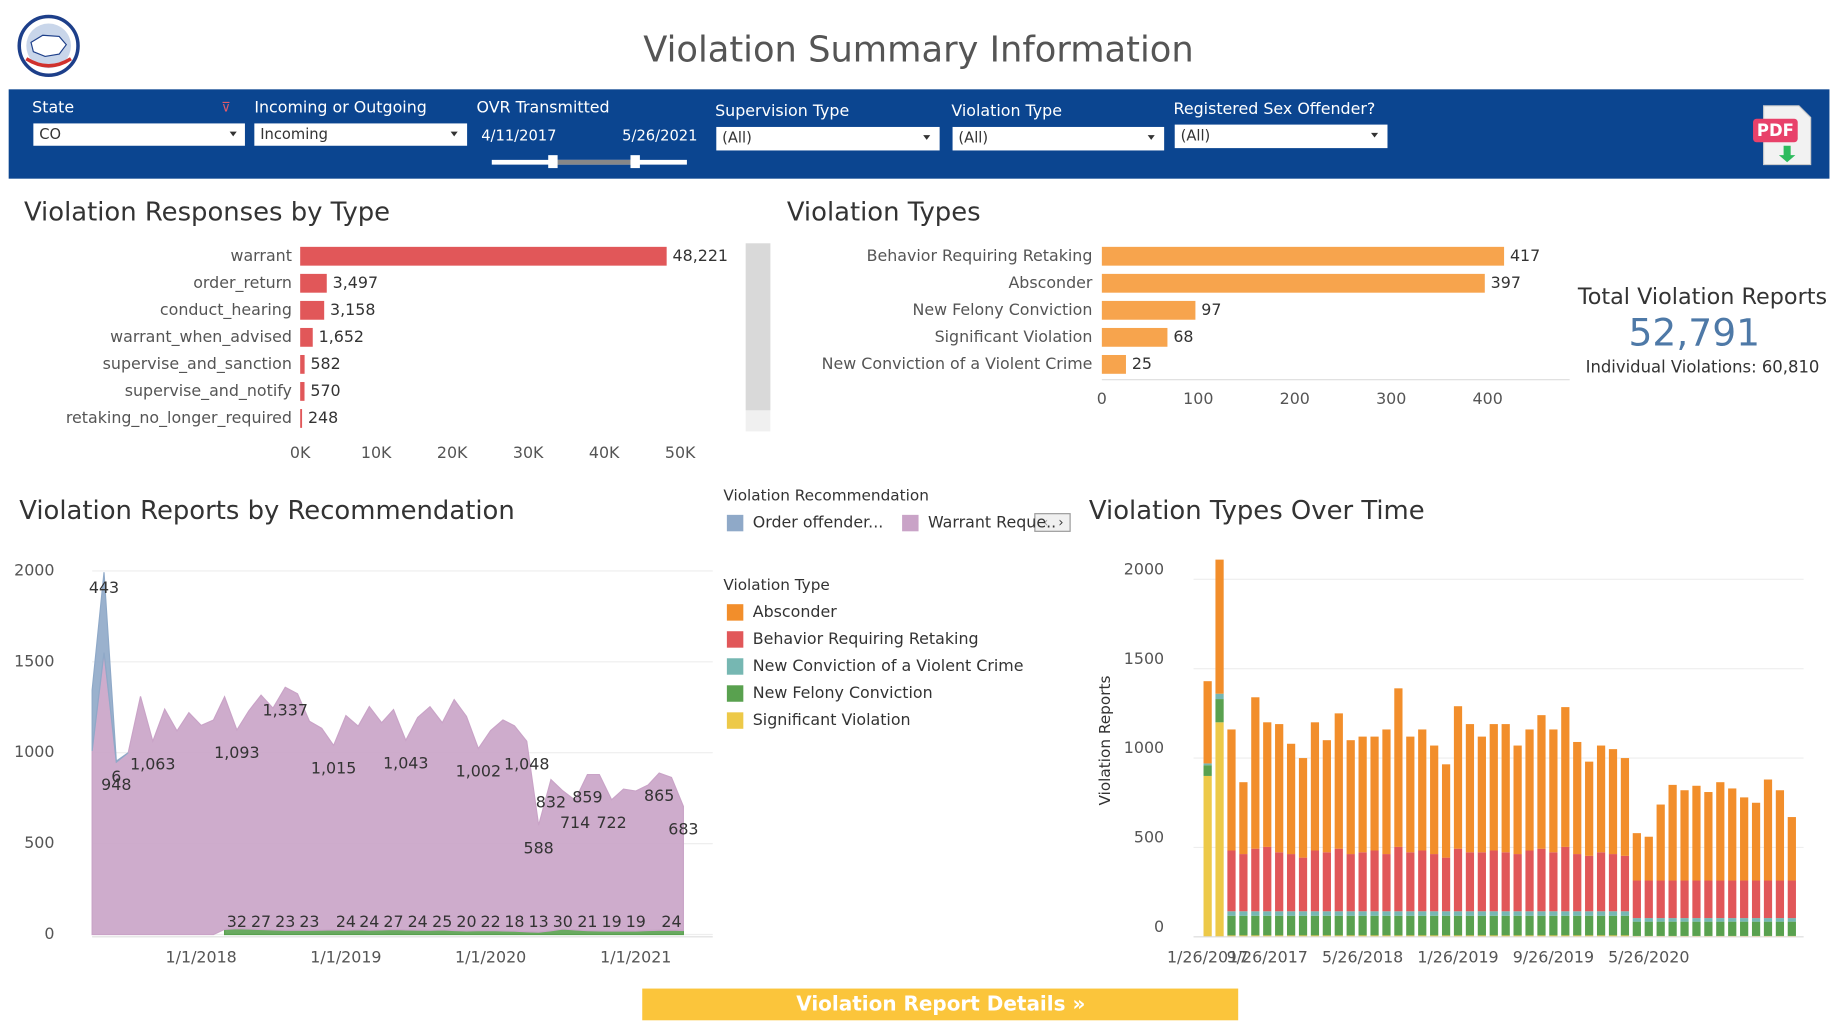  Describe the element at coordinates (34, 660) in the screenshot. I see `y-tick-label: 1500` at that location.